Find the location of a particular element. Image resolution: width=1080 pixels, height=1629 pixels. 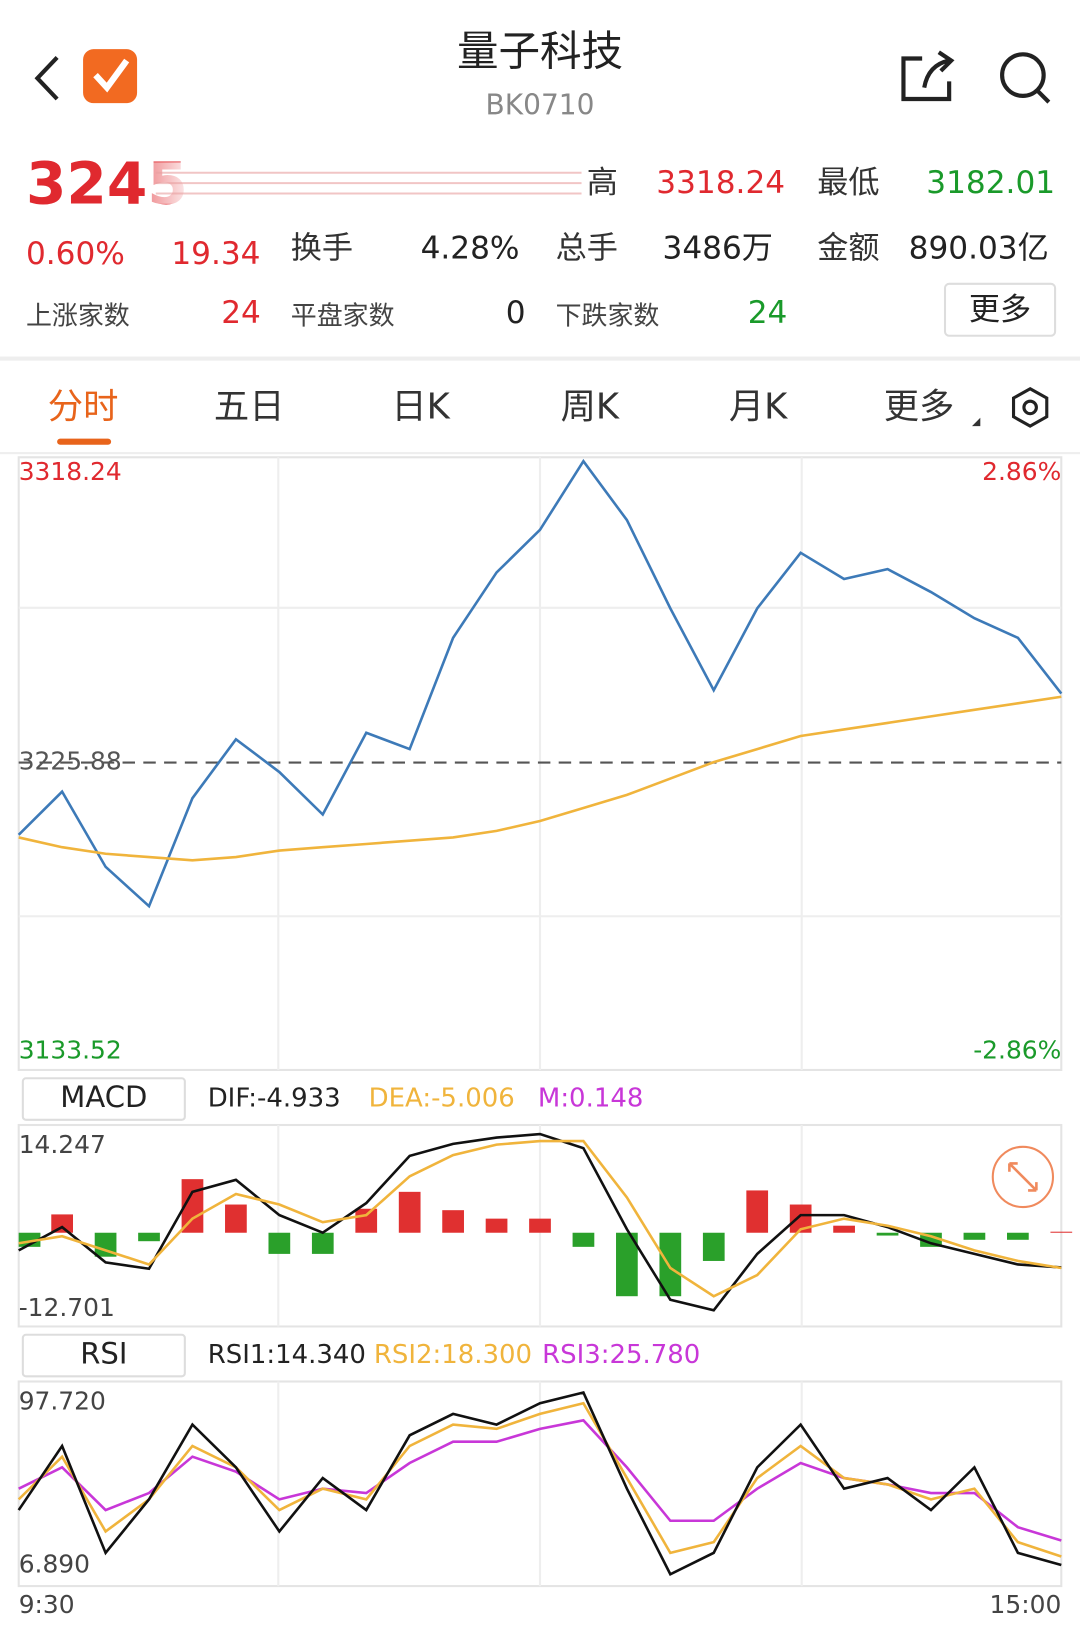

rsi2-text: RSI2:18.300 is located at coordinates (453, 1355).